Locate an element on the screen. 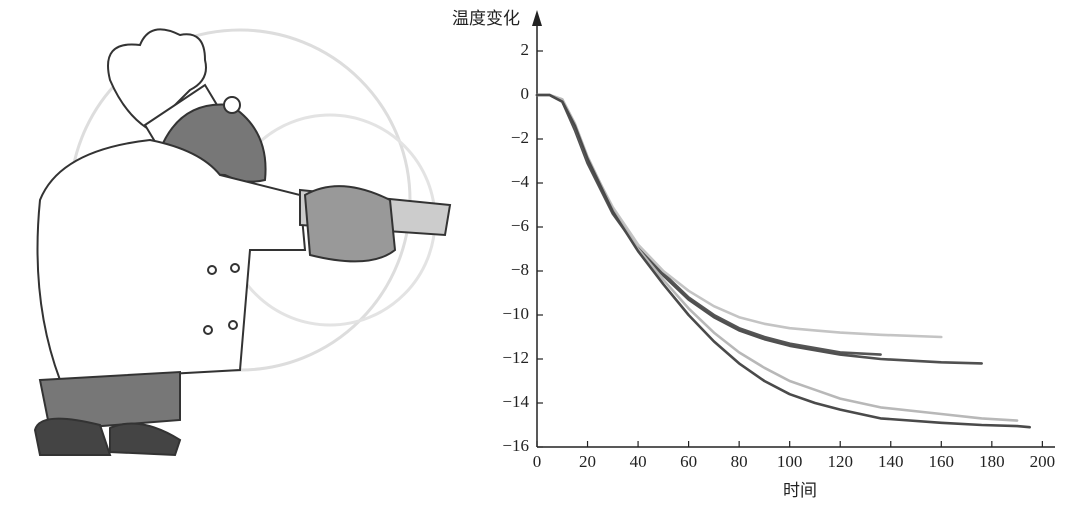 The height and width of the screenshot is (512, 1072). x-tick-label: 180 is located at coordinates (992, 461).